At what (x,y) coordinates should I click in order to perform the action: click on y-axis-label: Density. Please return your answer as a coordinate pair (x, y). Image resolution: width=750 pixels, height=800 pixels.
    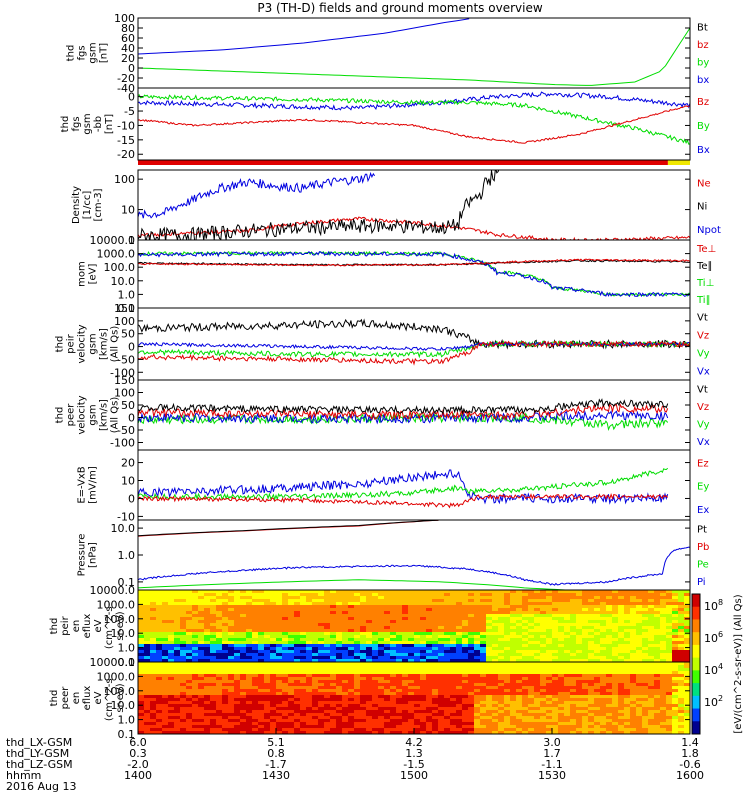
    Looking at the image, I should click on (76, 205).